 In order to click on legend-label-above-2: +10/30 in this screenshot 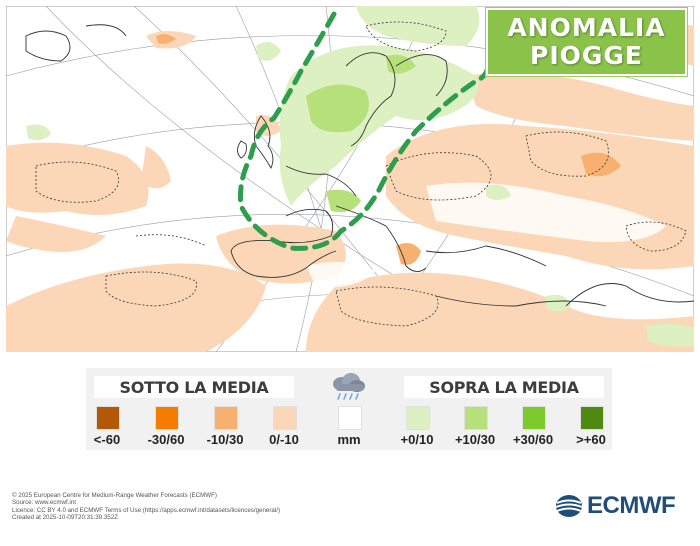, I will do `click(475, 439)`.